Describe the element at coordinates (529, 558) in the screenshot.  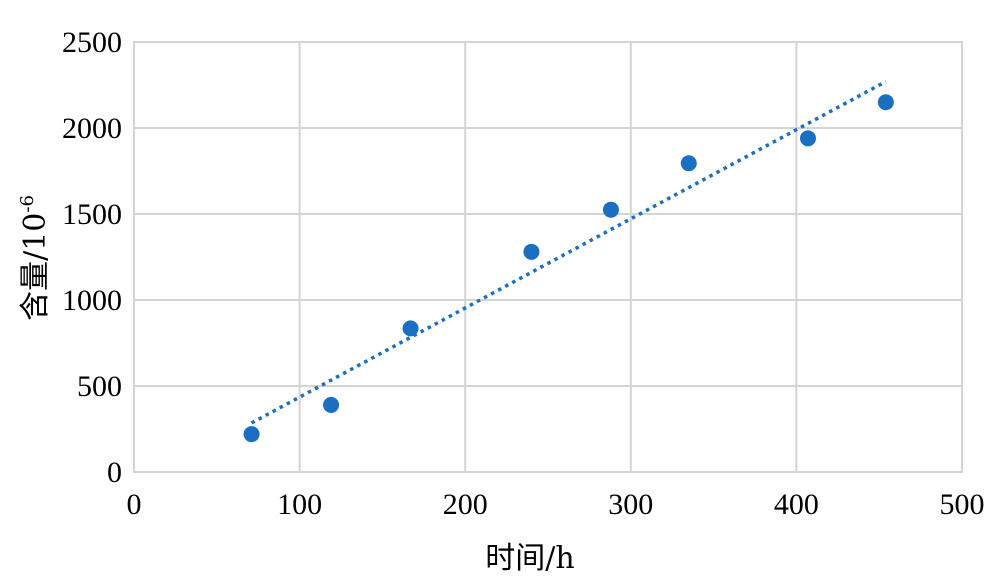
I see `x-axis-title: 时间/h` at that location.